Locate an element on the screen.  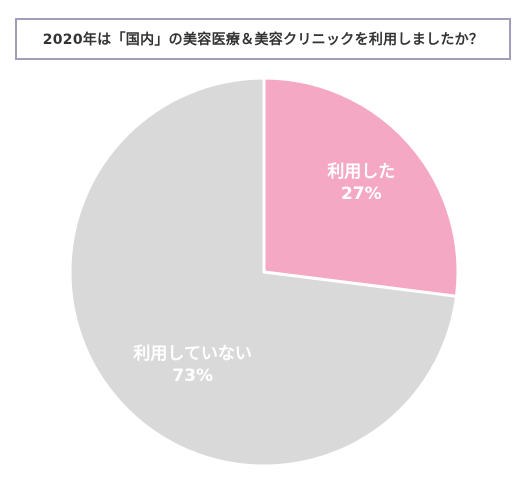
slice-category-label: 利用していない is located at coordinates (192, 353).